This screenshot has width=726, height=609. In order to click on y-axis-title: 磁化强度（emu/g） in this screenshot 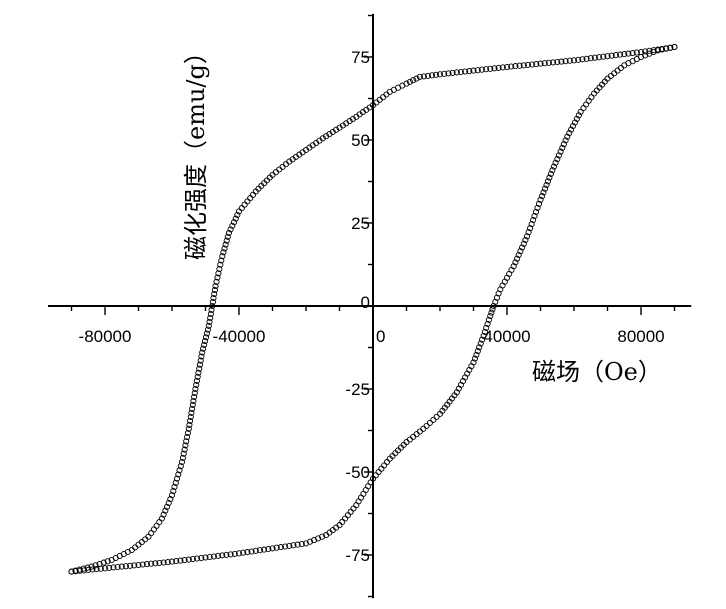, I will do `click(196, 150)`.